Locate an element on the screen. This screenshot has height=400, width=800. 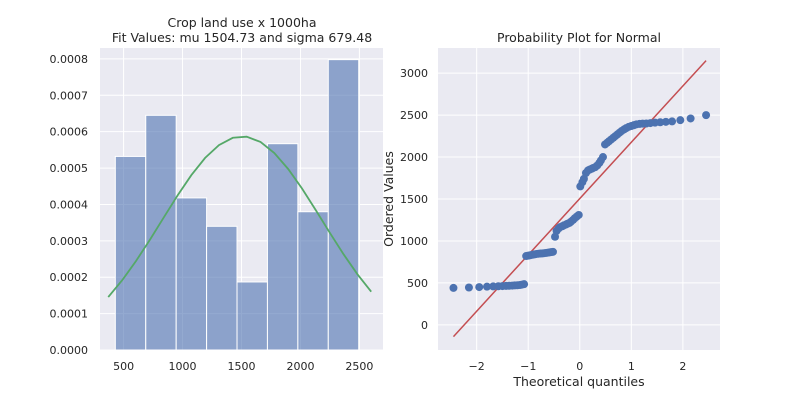
probability-y-tick-label-6: 3000 is located at coordinates (414, 73).